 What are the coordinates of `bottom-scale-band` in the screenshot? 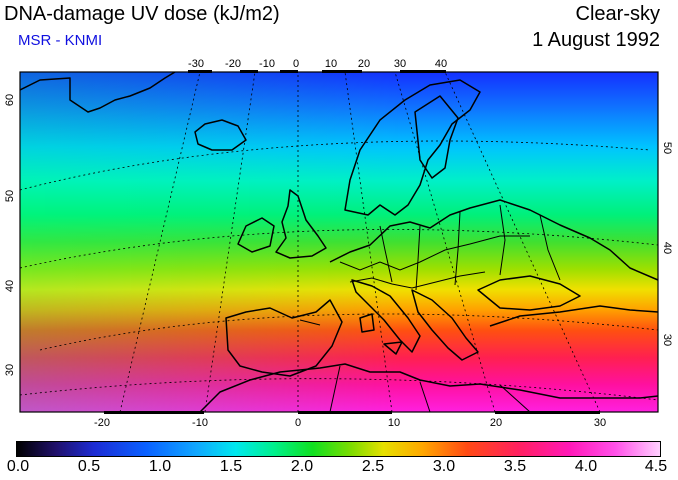 It's located at (352, 412).